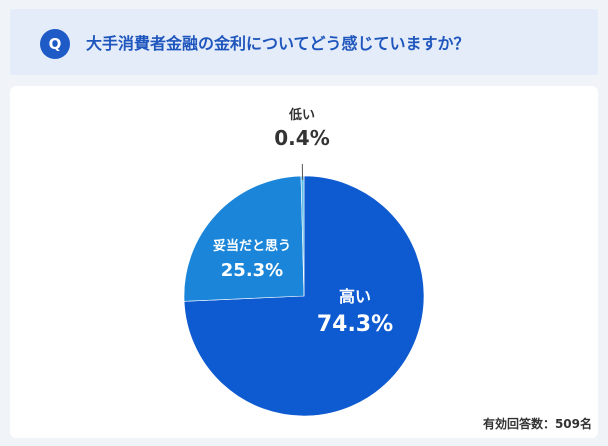 The image size is (608, 446). What do you see at coordinates (55, 44) in the screenshot?
I see `question-badge: Q` at bounding box center [55, 44].